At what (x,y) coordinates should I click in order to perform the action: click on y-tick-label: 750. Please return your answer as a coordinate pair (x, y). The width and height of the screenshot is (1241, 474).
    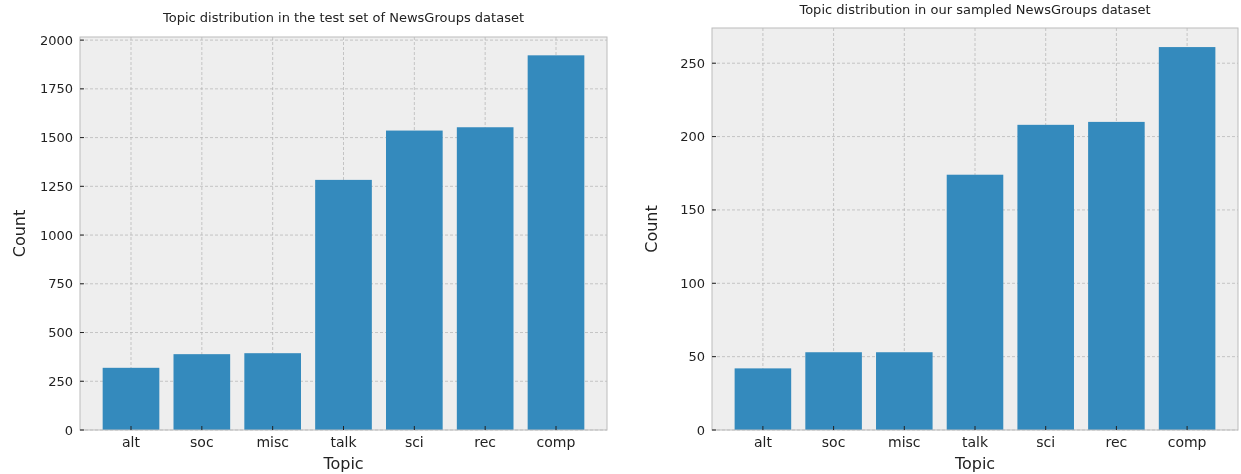
    Looking at the image, I should click on (60, 284).